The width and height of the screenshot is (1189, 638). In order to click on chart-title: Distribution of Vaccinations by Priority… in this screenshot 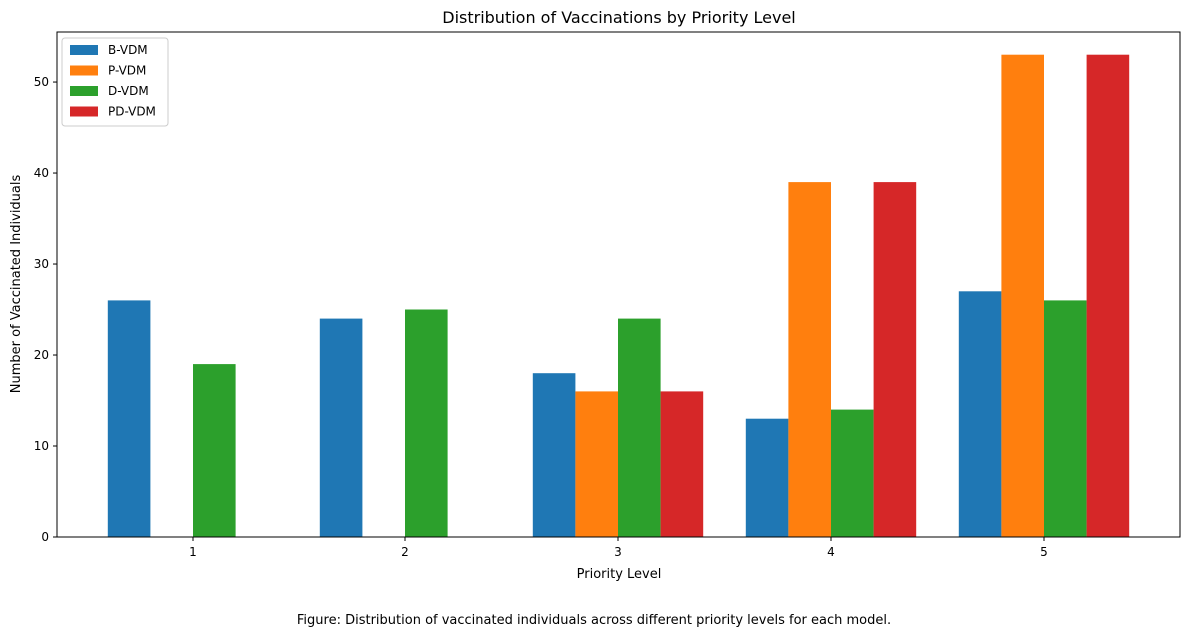, I will do `click(618, 17)`.